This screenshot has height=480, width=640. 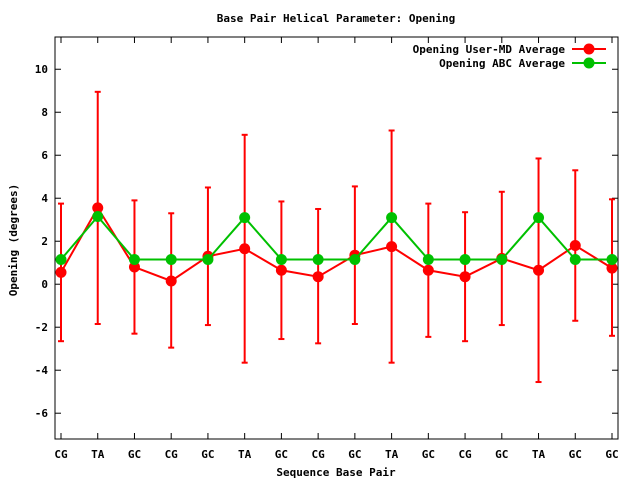 I want to click on y-axis-label: Opening (degrees), so click(x=13, y=240).